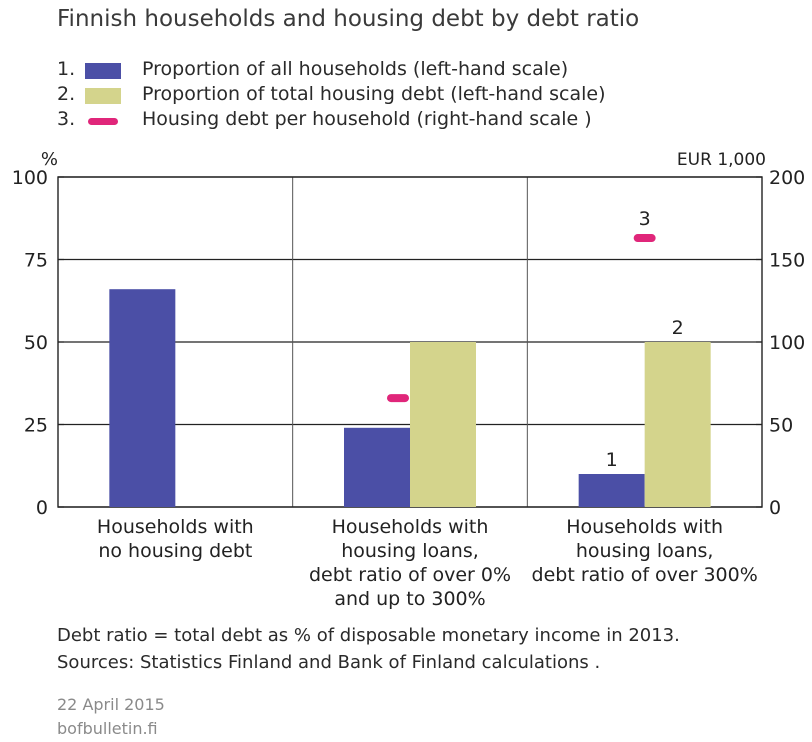 This screenshot has width=812, height=742. I want to click on site-name: bofbulletin.fi, so click(107, 728).